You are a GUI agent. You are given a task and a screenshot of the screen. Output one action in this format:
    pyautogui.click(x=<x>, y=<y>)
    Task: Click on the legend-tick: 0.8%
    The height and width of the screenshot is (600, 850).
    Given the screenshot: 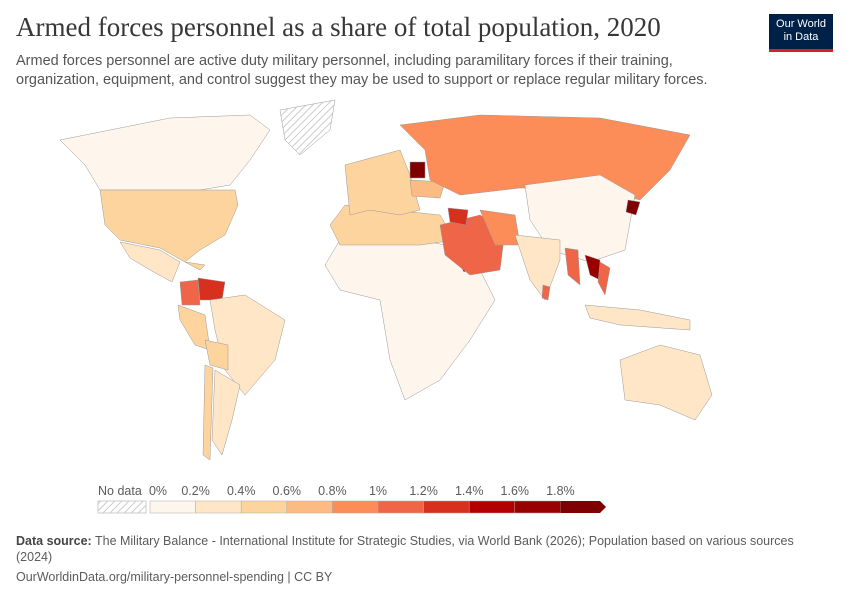 What is the action you would take?
    pyautogui.click(x=332, y=491)
    